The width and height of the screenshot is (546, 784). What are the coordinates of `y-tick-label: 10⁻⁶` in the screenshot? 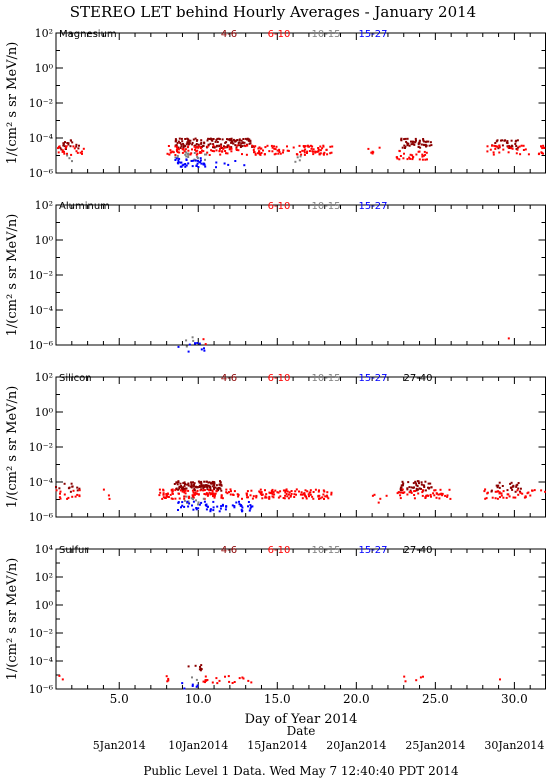 It's located at (41, 517).